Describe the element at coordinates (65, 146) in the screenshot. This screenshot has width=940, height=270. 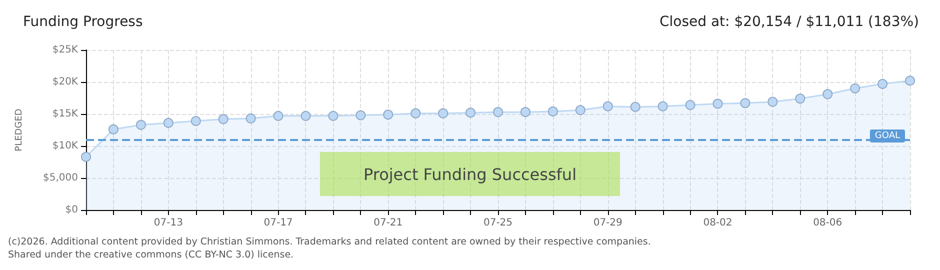
I see `y-tick-label: $10K` at that location.